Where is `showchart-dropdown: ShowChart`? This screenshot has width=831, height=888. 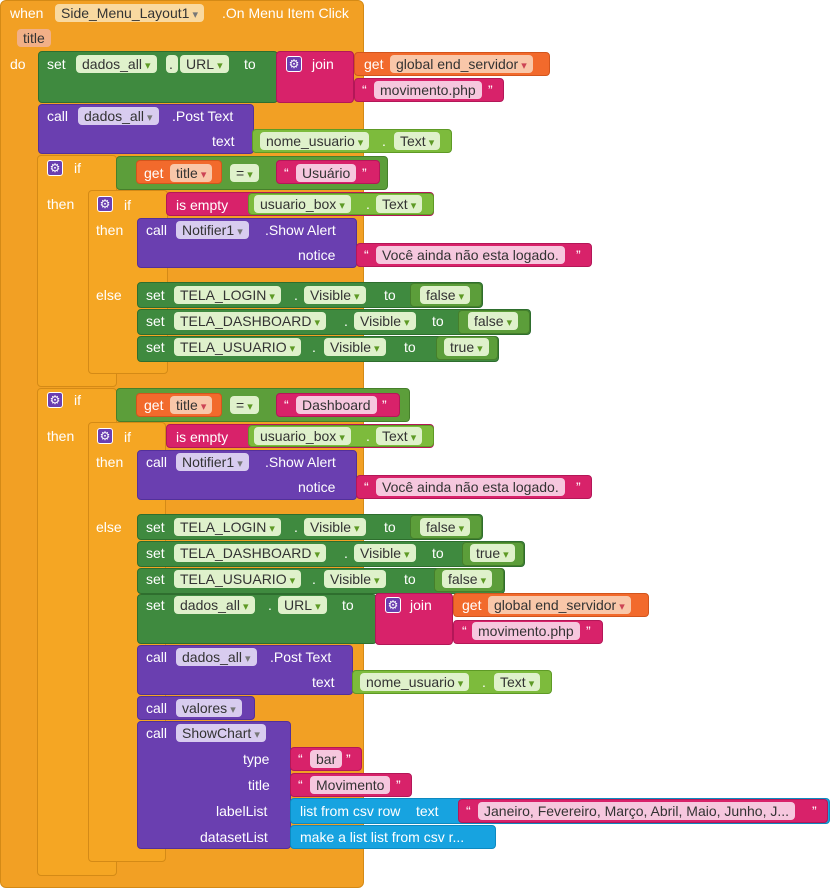 showchart-dropdown: ShowChart is located at coordinates (221, 733).